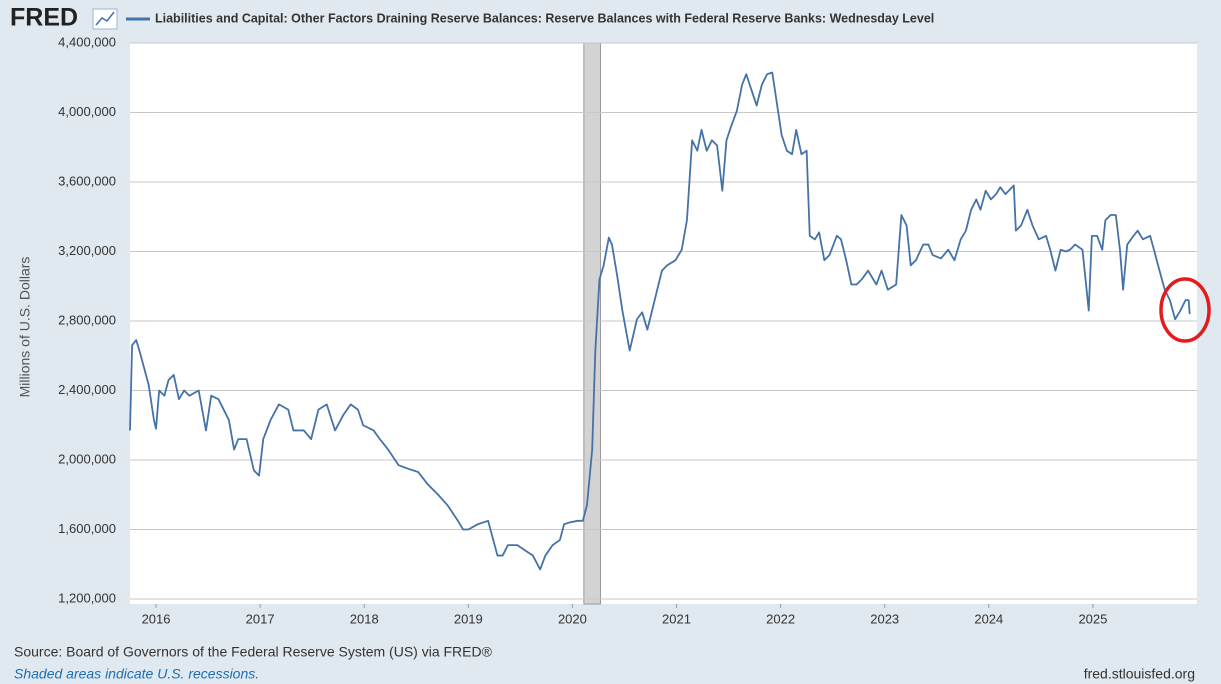 The width and height of the screenshot is (1221, 684). What do you see at coordinates (468, 618) in the screenshot?
I see `x-tick-label: 2019` at bounding box center [468, 618].